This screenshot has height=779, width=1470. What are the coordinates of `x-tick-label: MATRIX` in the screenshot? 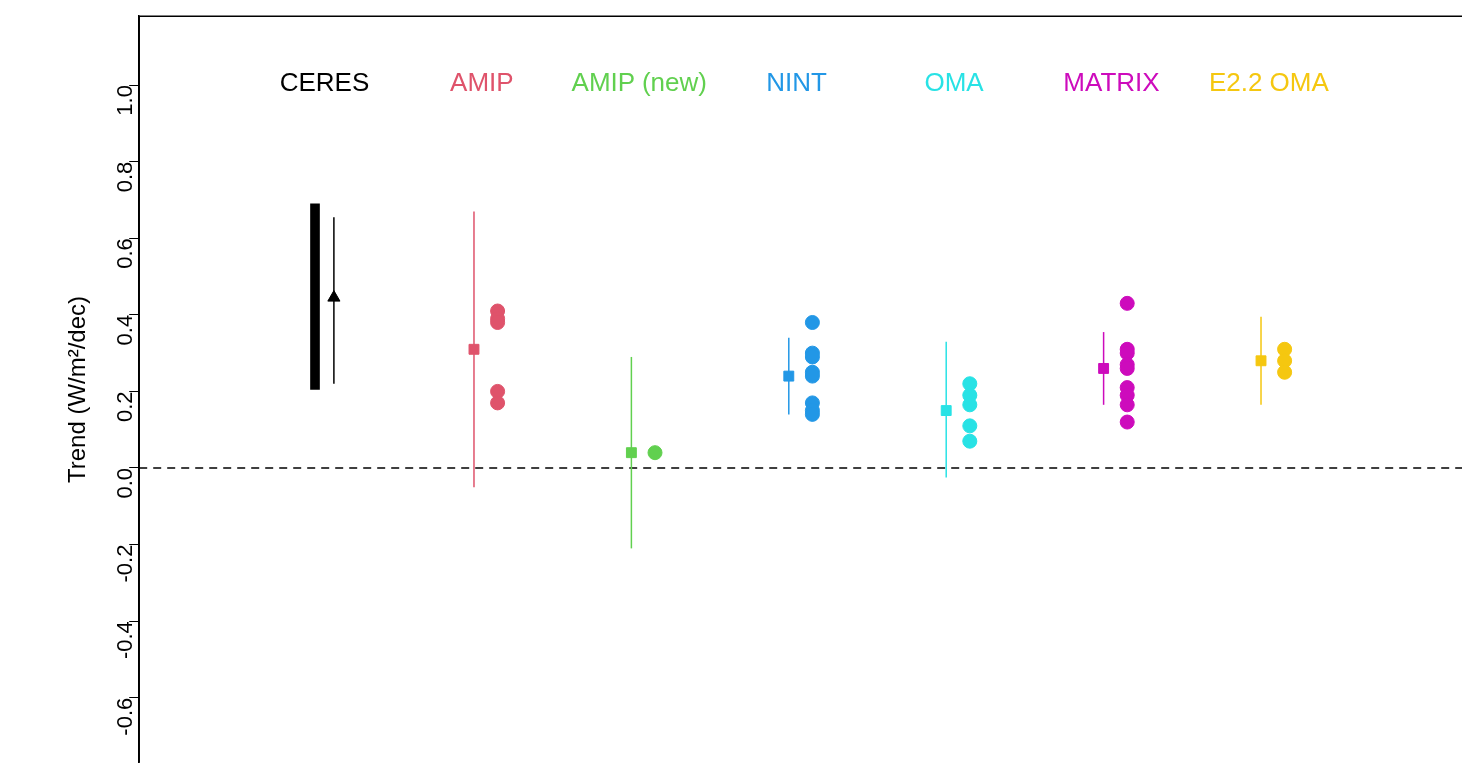 It's located at (1111, 82).